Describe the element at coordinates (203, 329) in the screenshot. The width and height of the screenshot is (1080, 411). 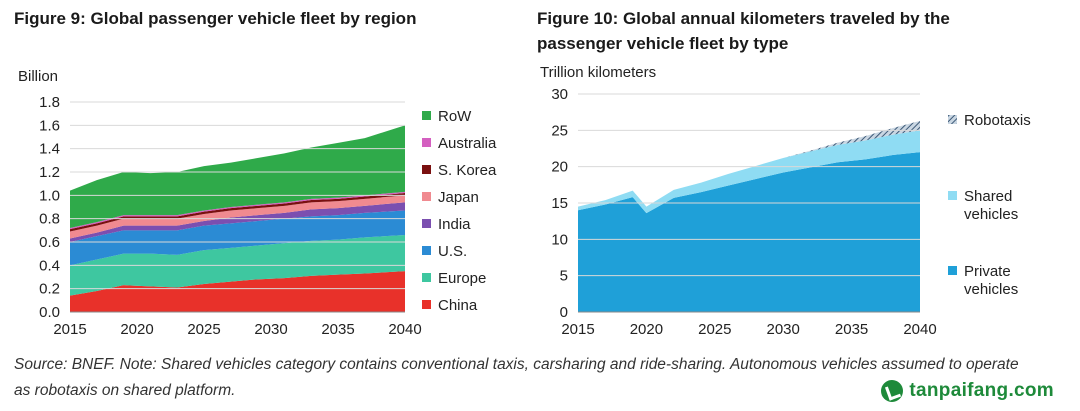
I see `fig9-x-tick-label: 2025` at that location.